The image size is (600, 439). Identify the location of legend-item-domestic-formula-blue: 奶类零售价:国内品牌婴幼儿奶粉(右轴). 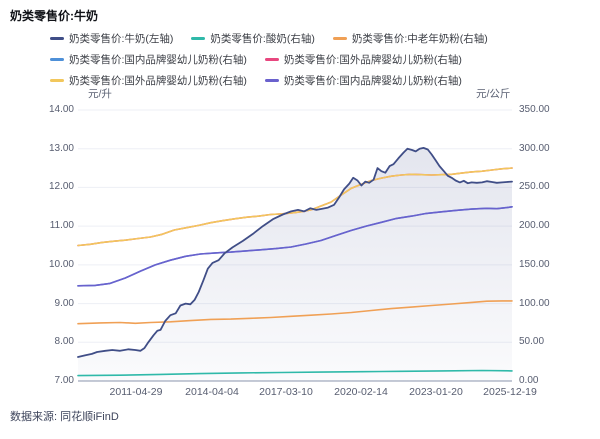
(148, 59).